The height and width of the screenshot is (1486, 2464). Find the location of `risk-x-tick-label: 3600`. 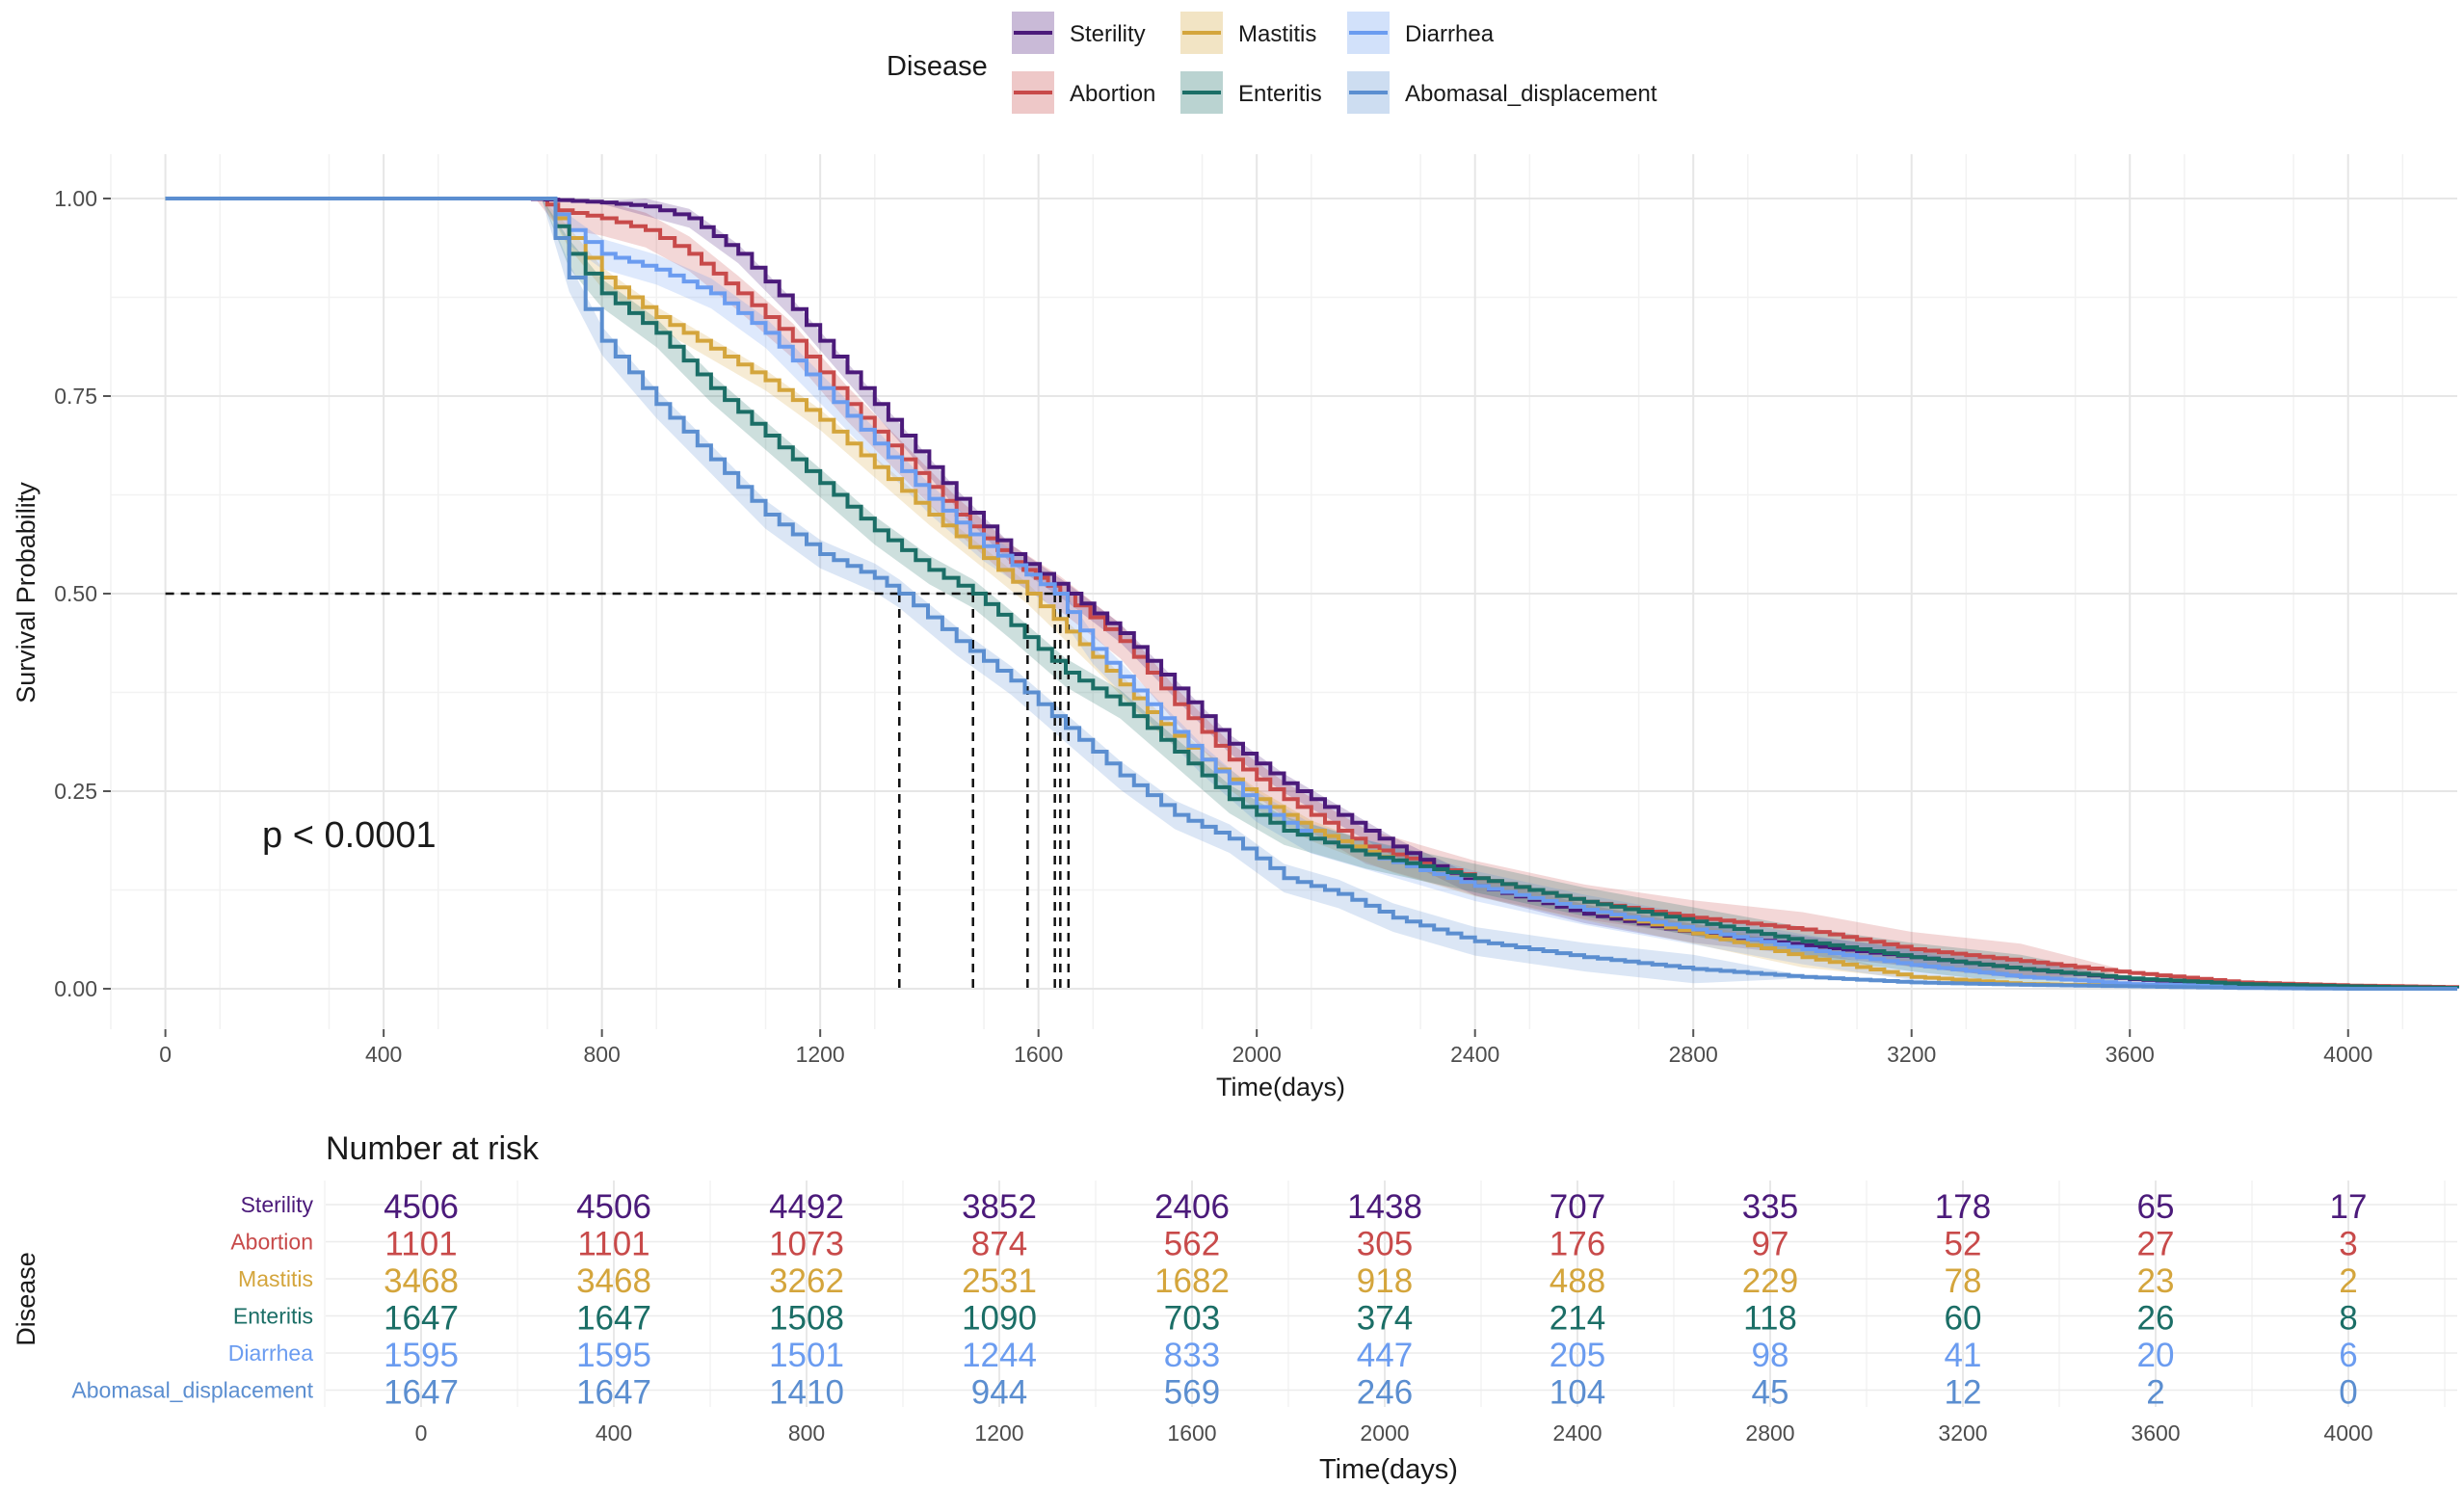

risk-x-tick-label: 3600 is located at coordinates (2155, 1433).